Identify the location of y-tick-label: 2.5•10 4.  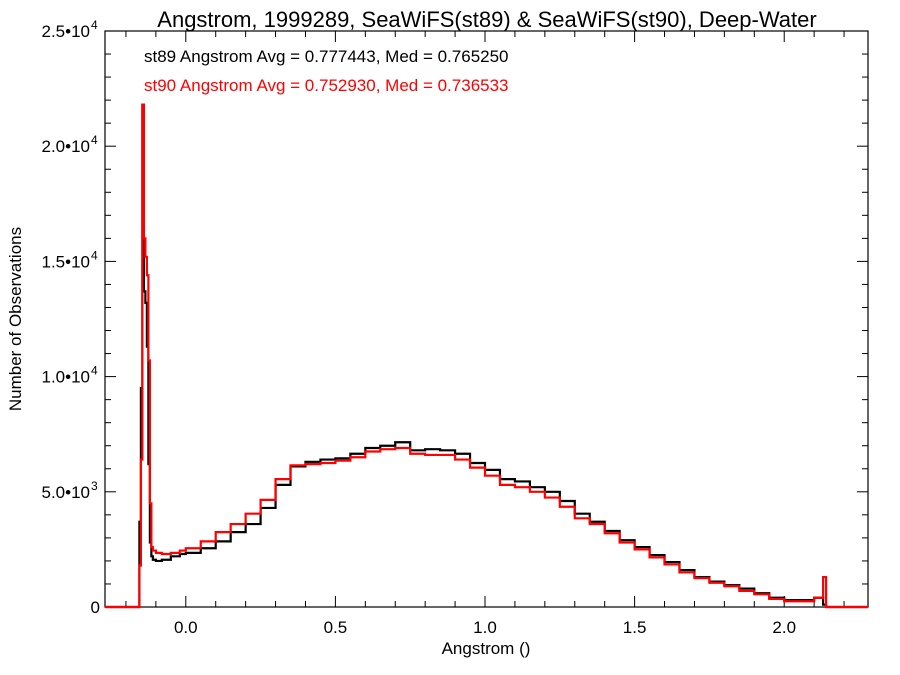
(70, 29).